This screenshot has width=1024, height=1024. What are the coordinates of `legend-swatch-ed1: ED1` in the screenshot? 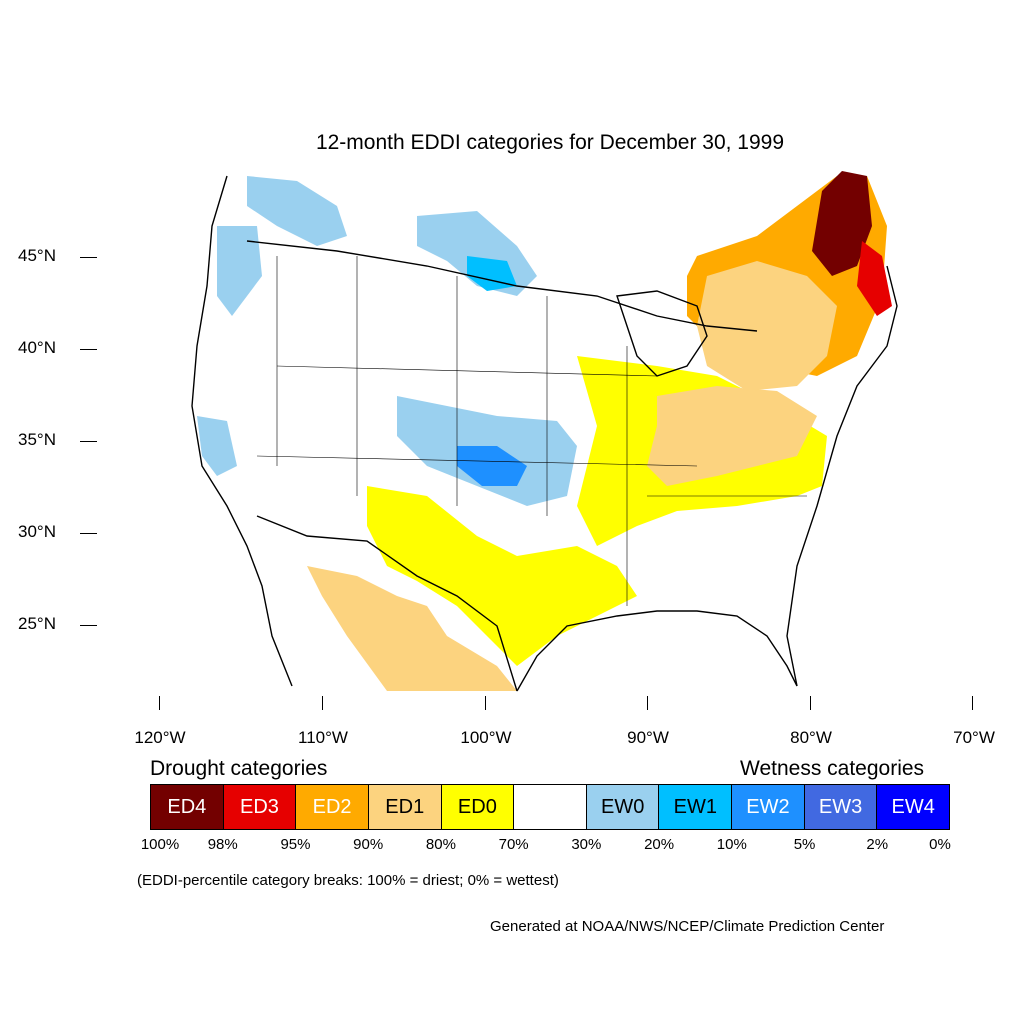 It's located at (405, 807).